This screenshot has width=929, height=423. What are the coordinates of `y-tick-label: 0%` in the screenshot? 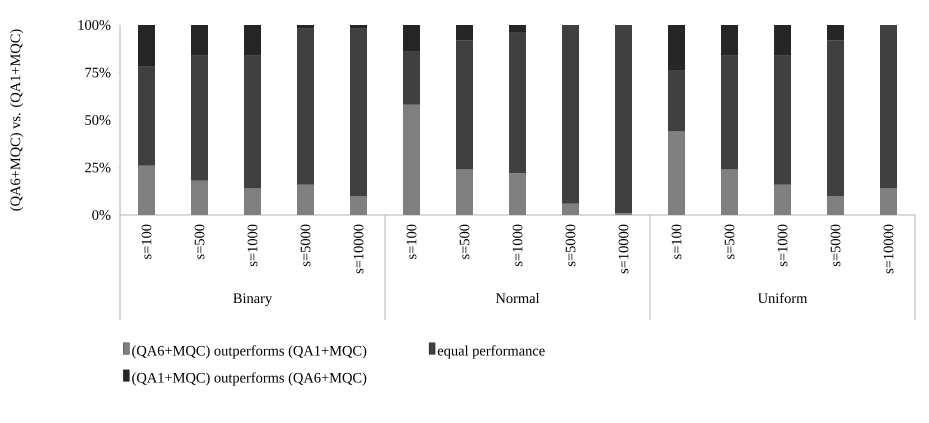 It's located at (101, 215).